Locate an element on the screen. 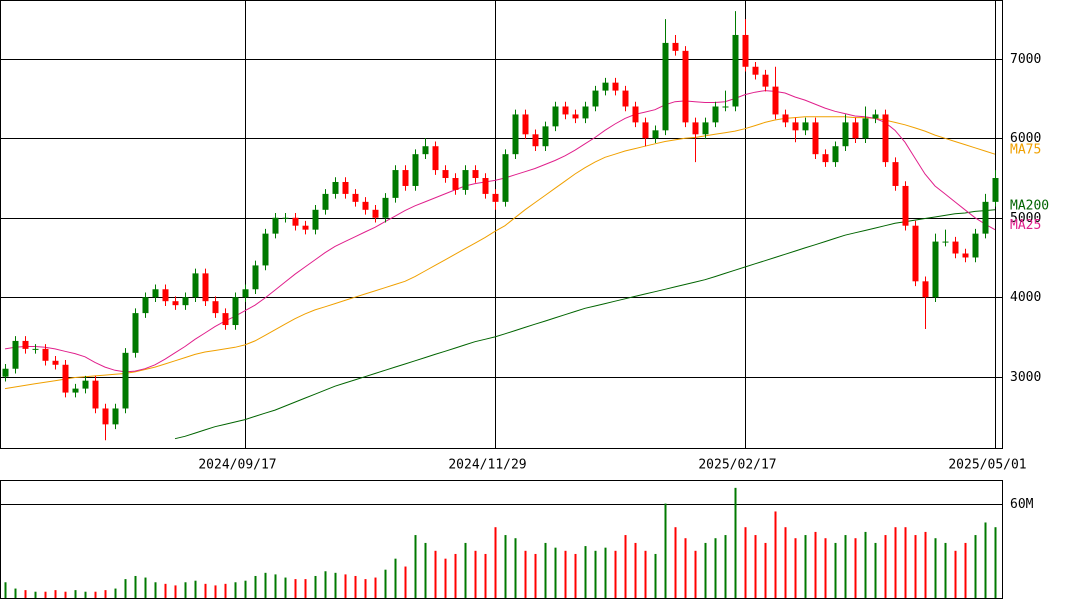 Image resolution: width=1065 pixels, height=600 pixels. legend-label: MA200 is located at coordinates (1029, 205).